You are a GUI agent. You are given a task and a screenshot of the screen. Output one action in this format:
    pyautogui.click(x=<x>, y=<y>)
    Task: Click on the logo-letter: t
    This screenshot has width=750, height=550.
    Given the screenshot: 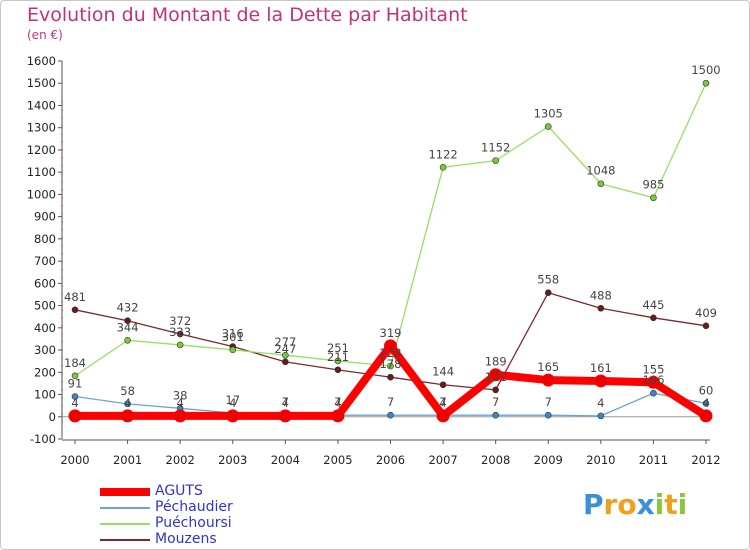 What is the action you would take?
    pyautogui.click(x=671, y=504)
    